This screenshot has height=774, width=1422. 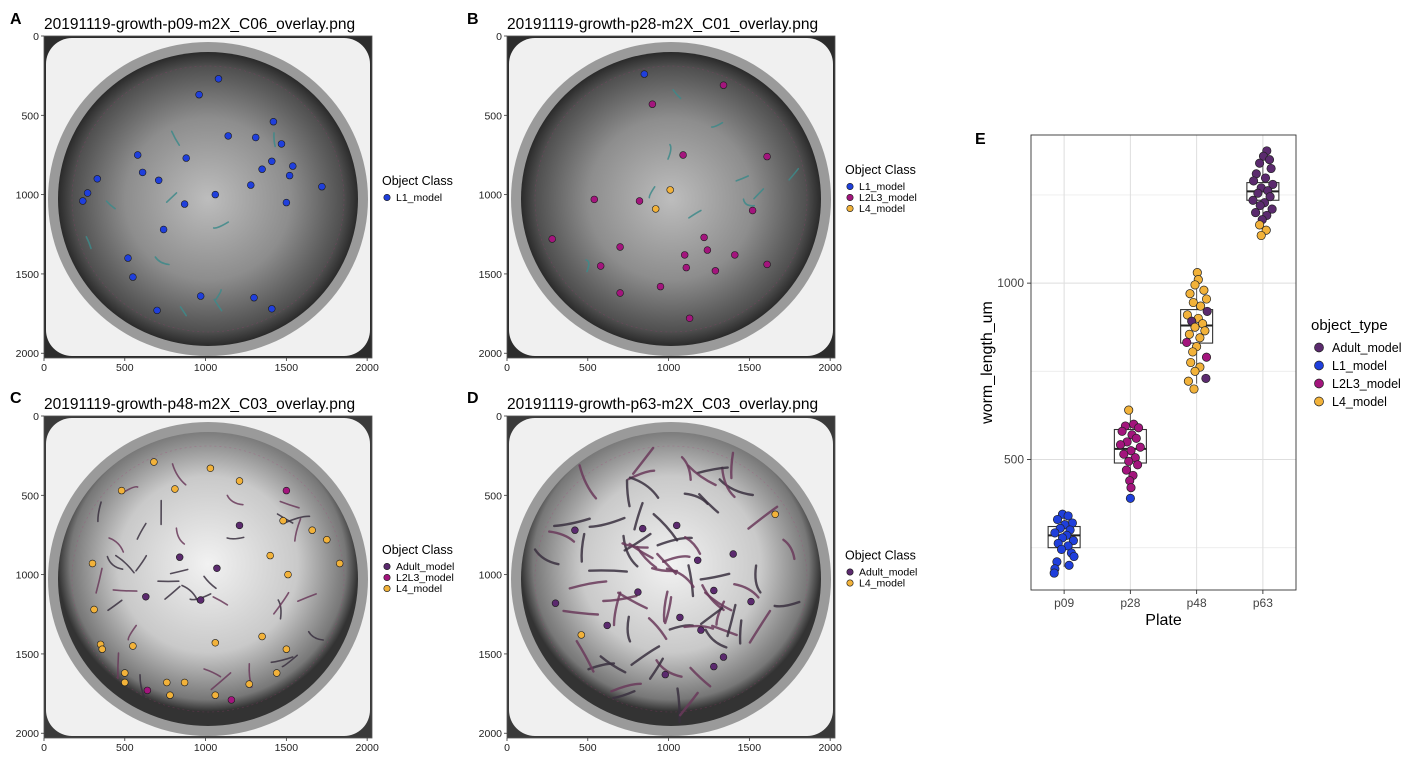 What do you see at coordinates (28, 354) in the screenshot?
I see `y-tick-label: 2000` at bounding box center [28, 354].